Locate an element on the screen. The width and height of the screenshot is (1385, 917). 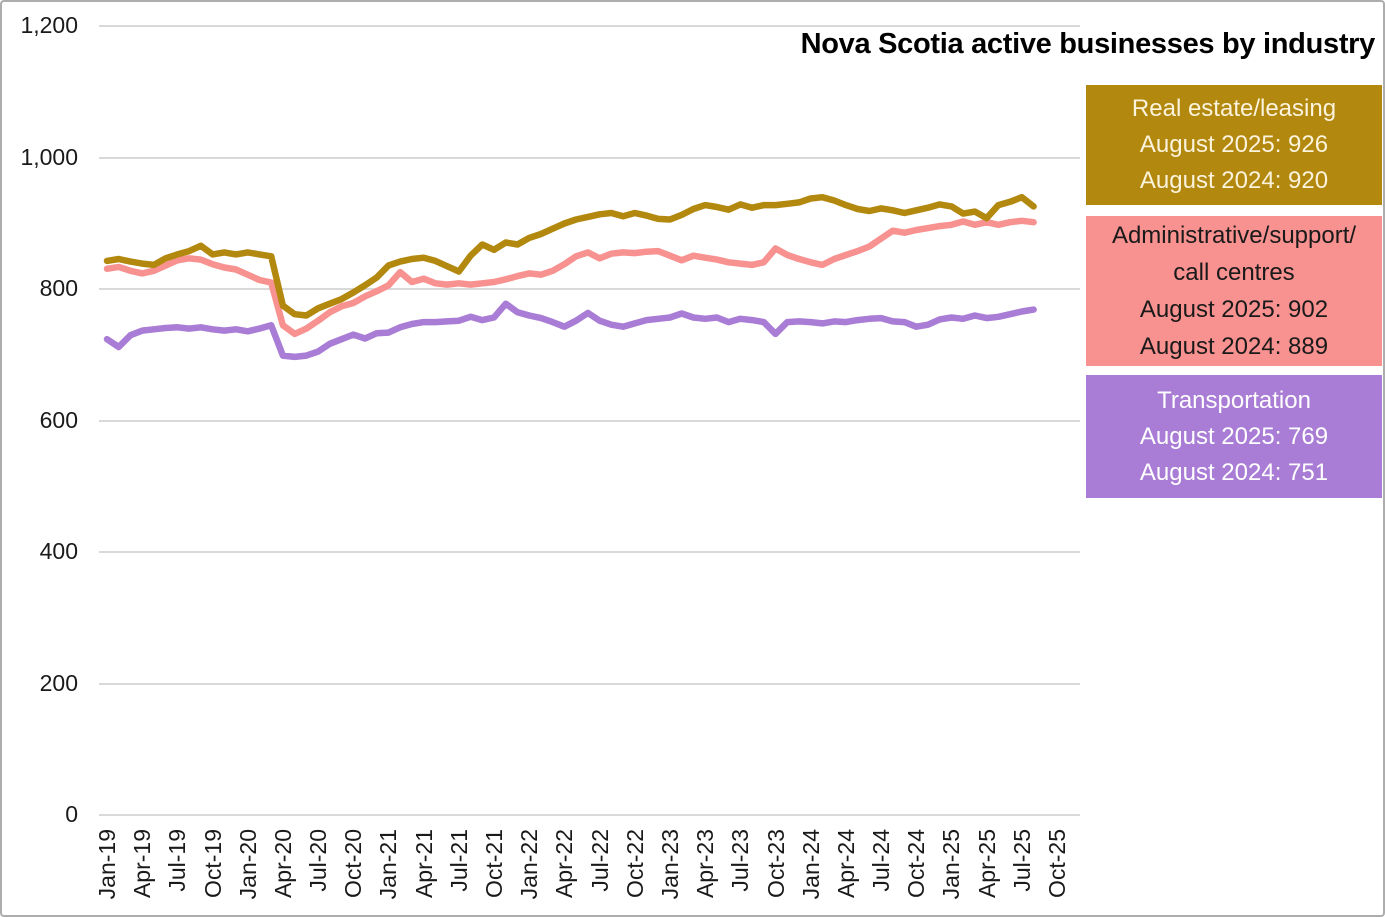
series-line-administrative-support-call-centres is located at coordinates (570, 277).